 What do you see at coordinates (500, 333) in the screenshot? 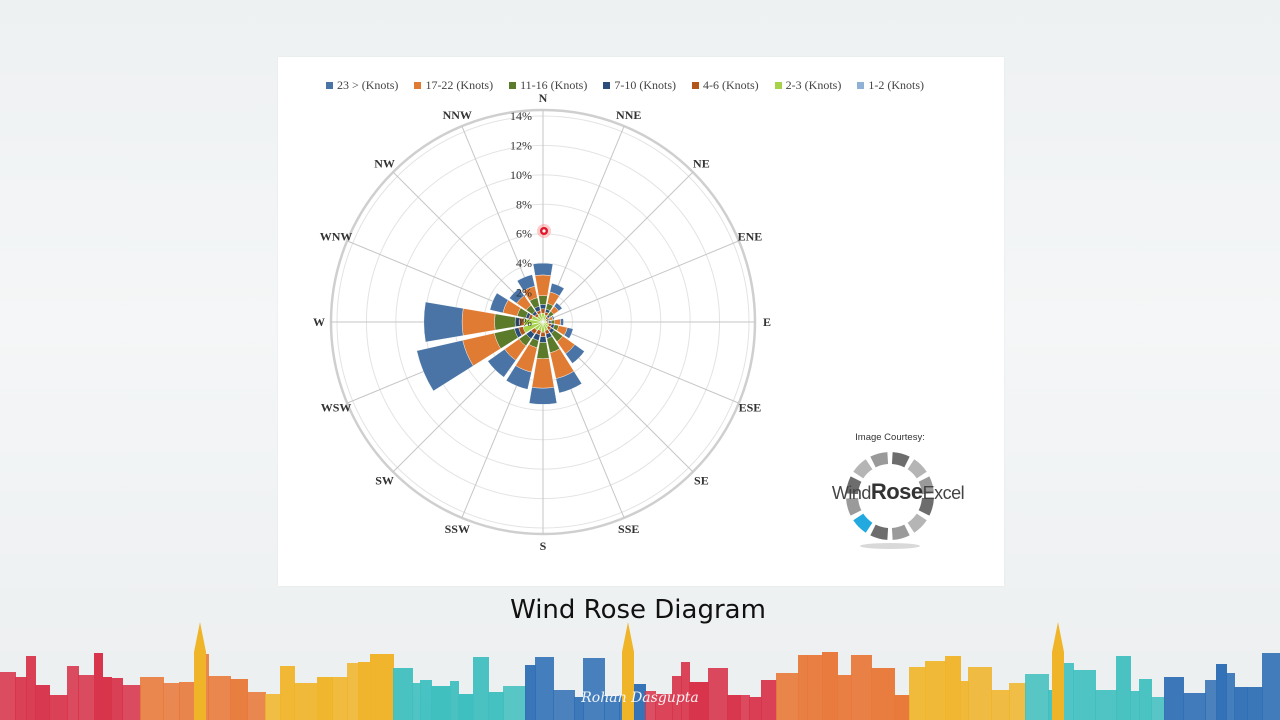
I see `wind-rose-sectors` at bounding box center [500, 333].